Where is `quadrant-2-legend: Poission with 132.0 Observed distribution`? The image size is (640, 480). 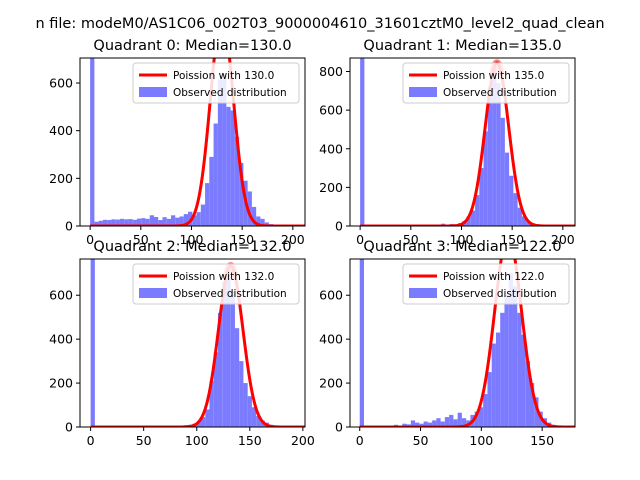 quadrant-2-legend: Poission with 132.0 Observed distribution is located at coordinates (216, 284).